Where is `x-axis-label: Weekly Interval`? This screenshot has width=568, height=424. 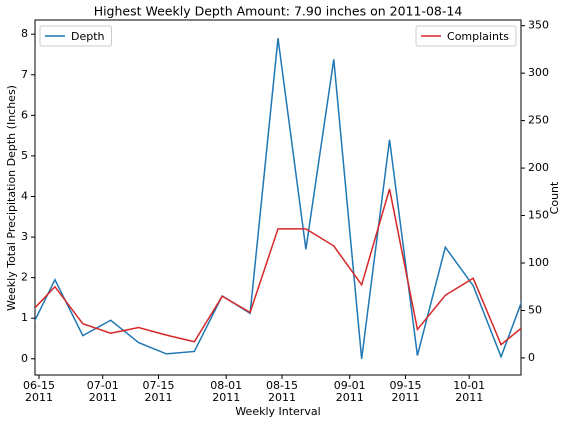 x-axis-label: Weekly Interval is located at coordinates (277, 411).